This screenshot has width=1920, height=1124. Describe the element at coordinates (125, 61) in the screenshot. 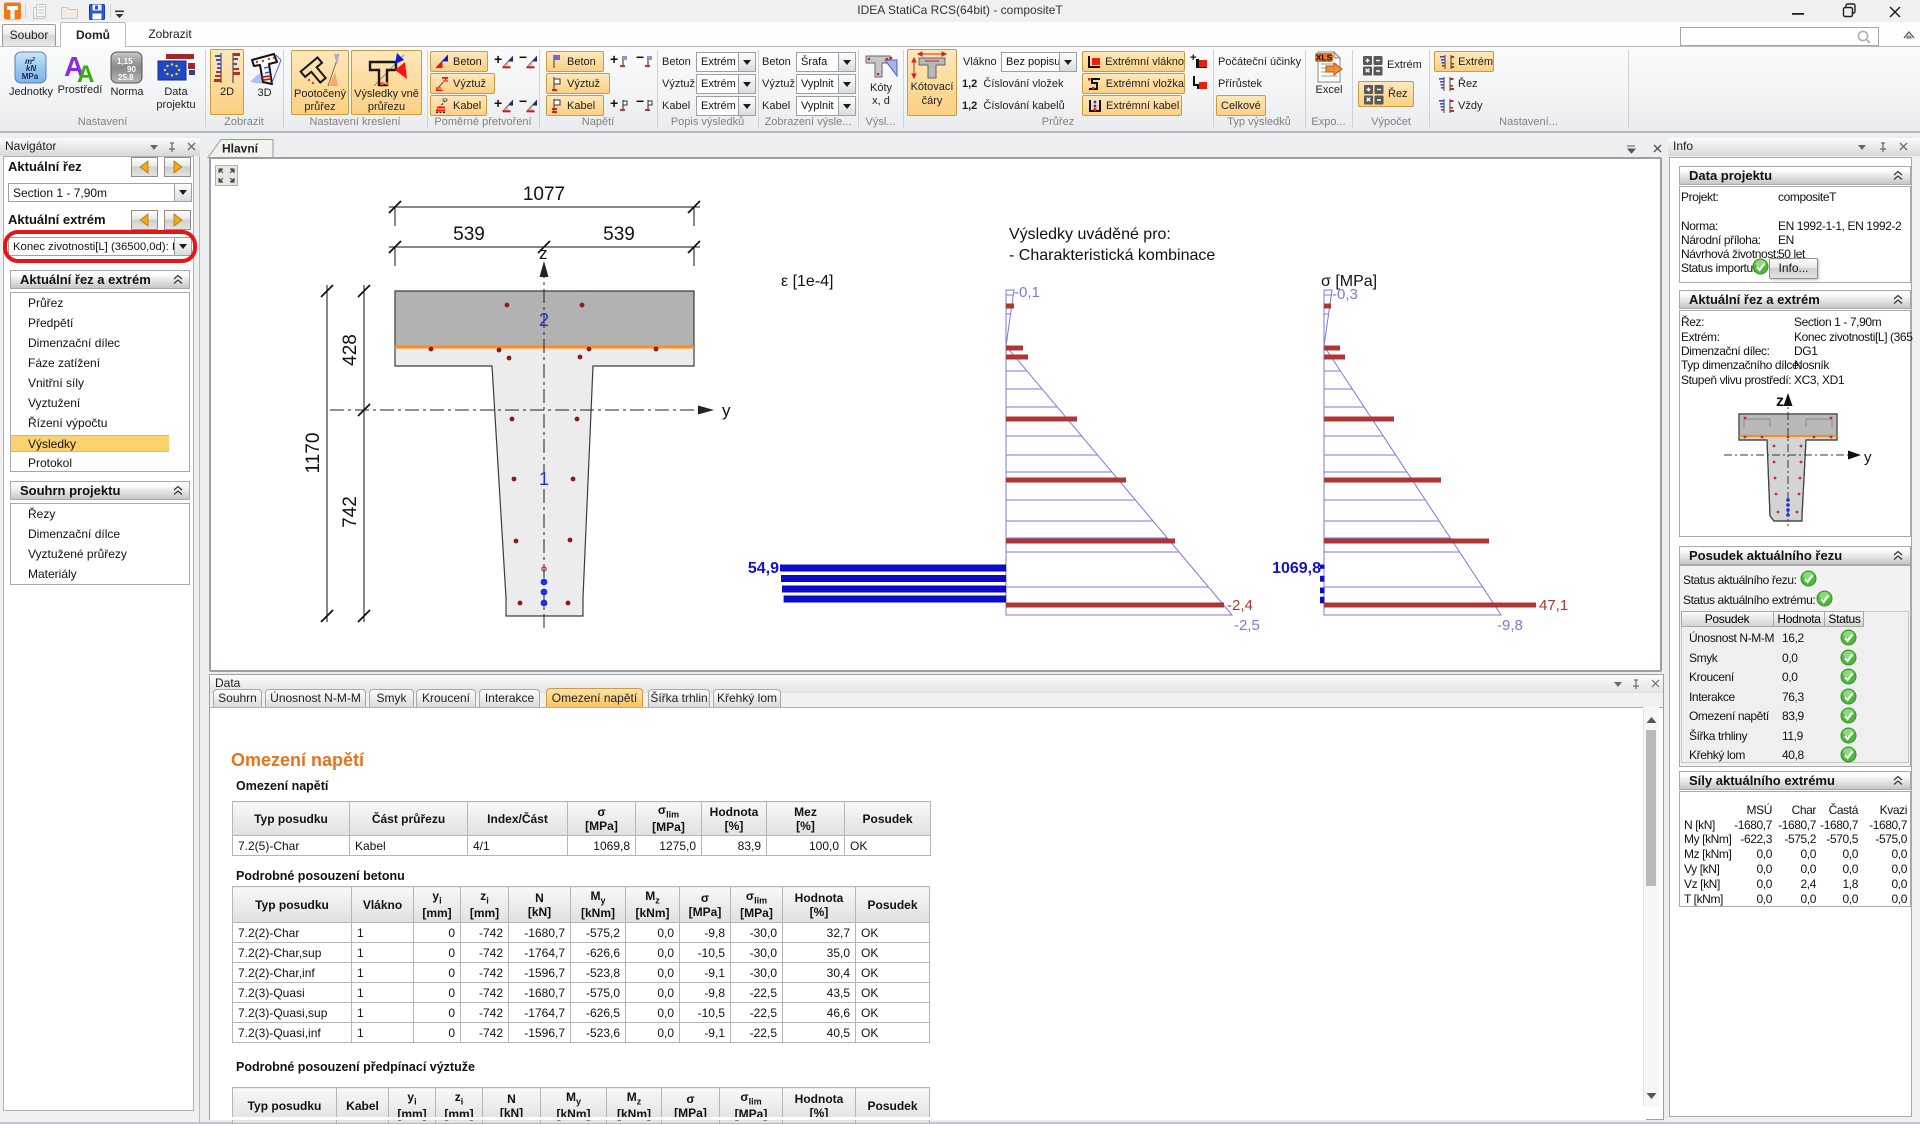

I see `svg-text: 1,15` at that location.